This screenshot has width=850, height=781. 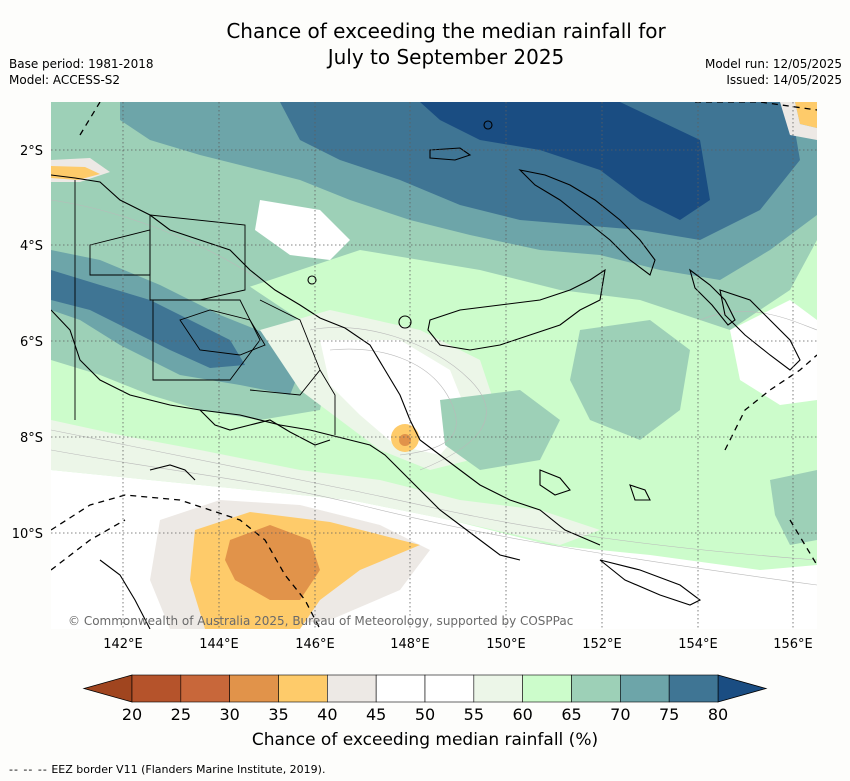 I want to click on coast-cape-york, so click(x=125, y=594).